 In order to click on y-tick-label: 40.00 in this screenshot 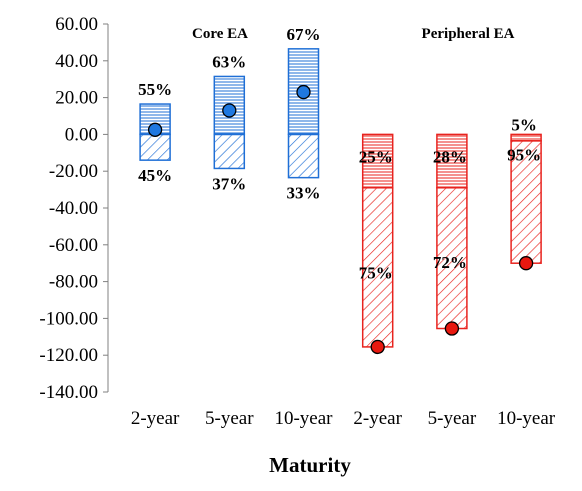, I will do `click(76, 61)`.